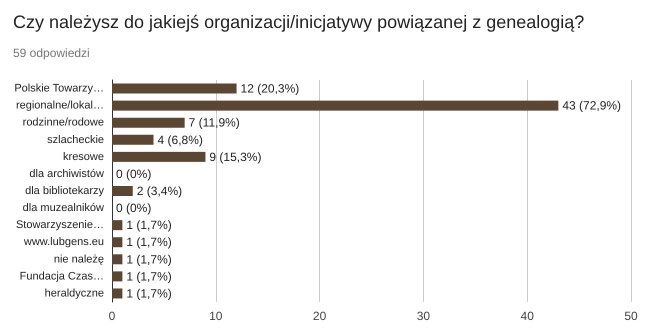  What do you see at coordinates (592, 105) in the screenshot?
I see `data-label: 43 (72,9%)` at bounding box center [592, 105].